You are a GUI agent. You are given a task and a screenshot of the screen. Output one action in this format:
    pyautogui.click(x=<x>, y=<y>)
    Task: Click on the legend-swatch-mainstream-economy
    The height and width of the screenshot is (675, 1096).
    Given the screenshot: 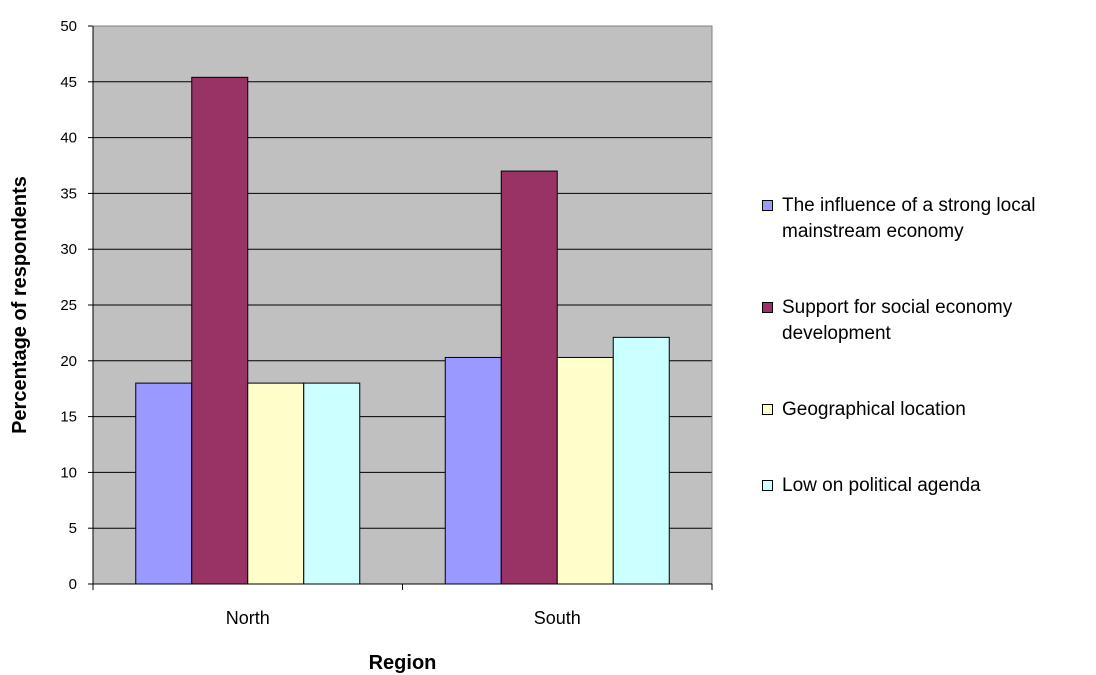 What is the action you would take?
    pyautogui.click(x=767, y=205)
    